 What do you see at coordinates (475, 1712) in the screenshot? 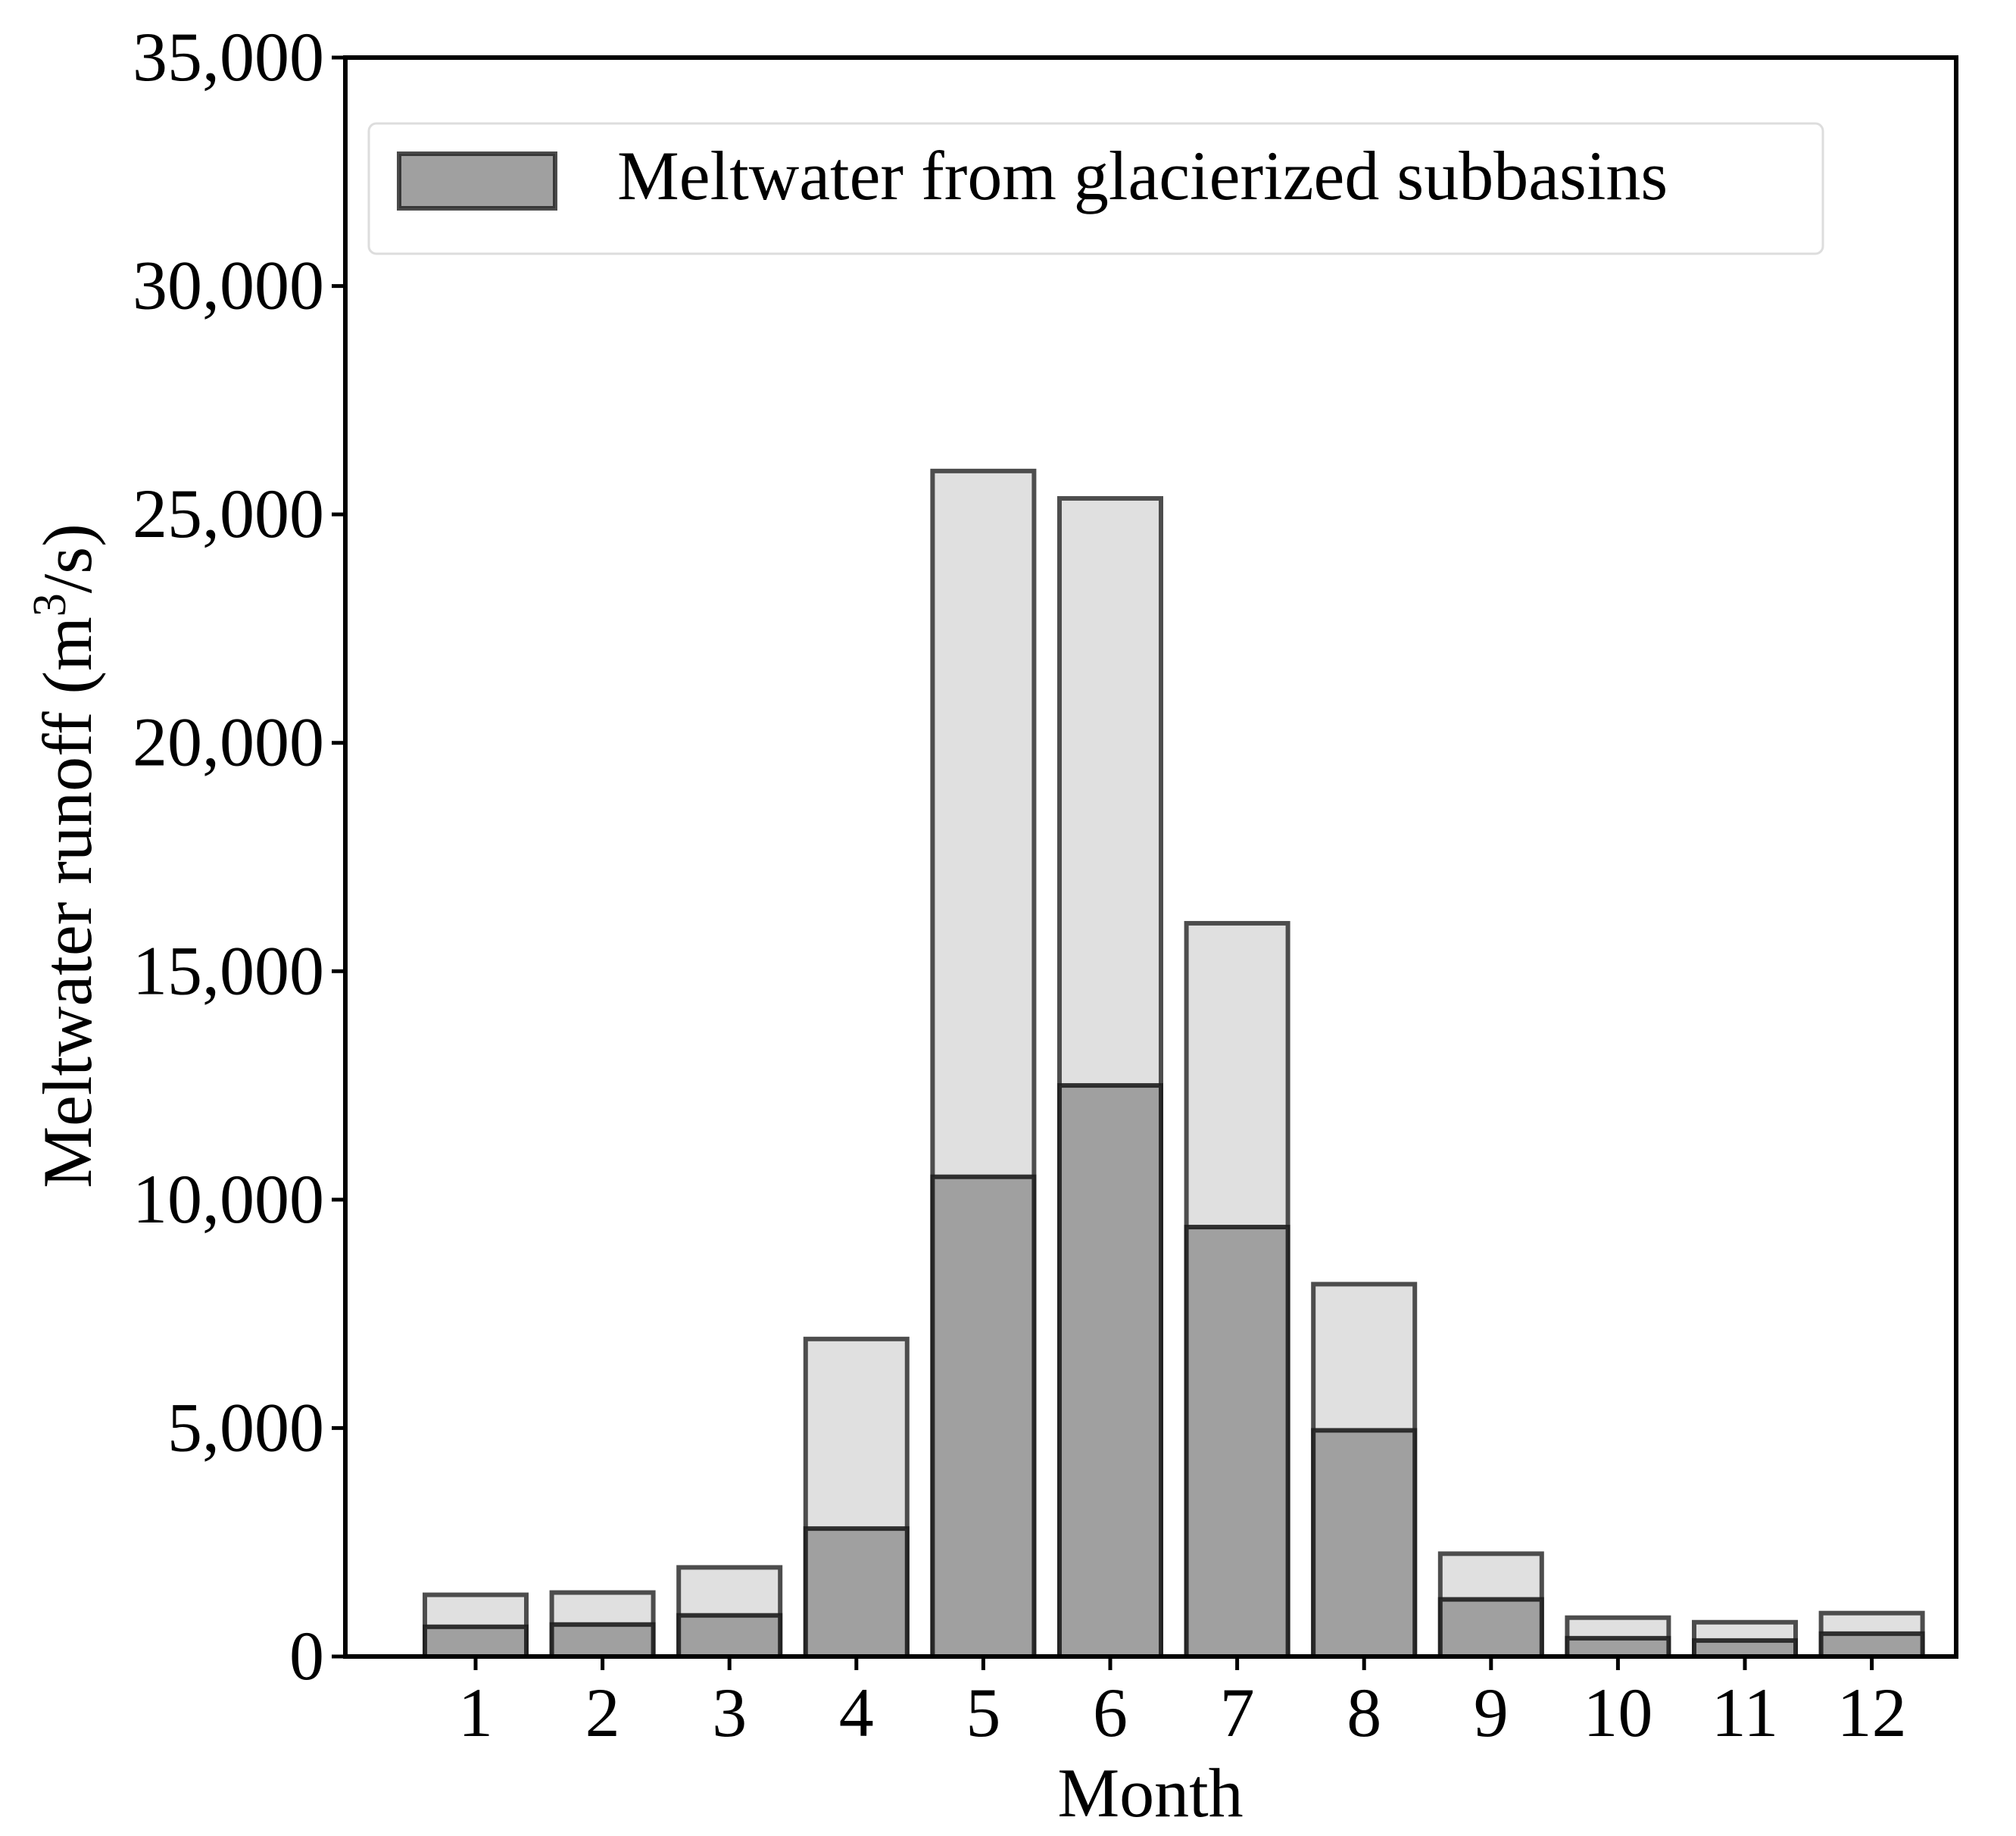
I see `x-tick-label: 1` at bounding box center [475, 1712].